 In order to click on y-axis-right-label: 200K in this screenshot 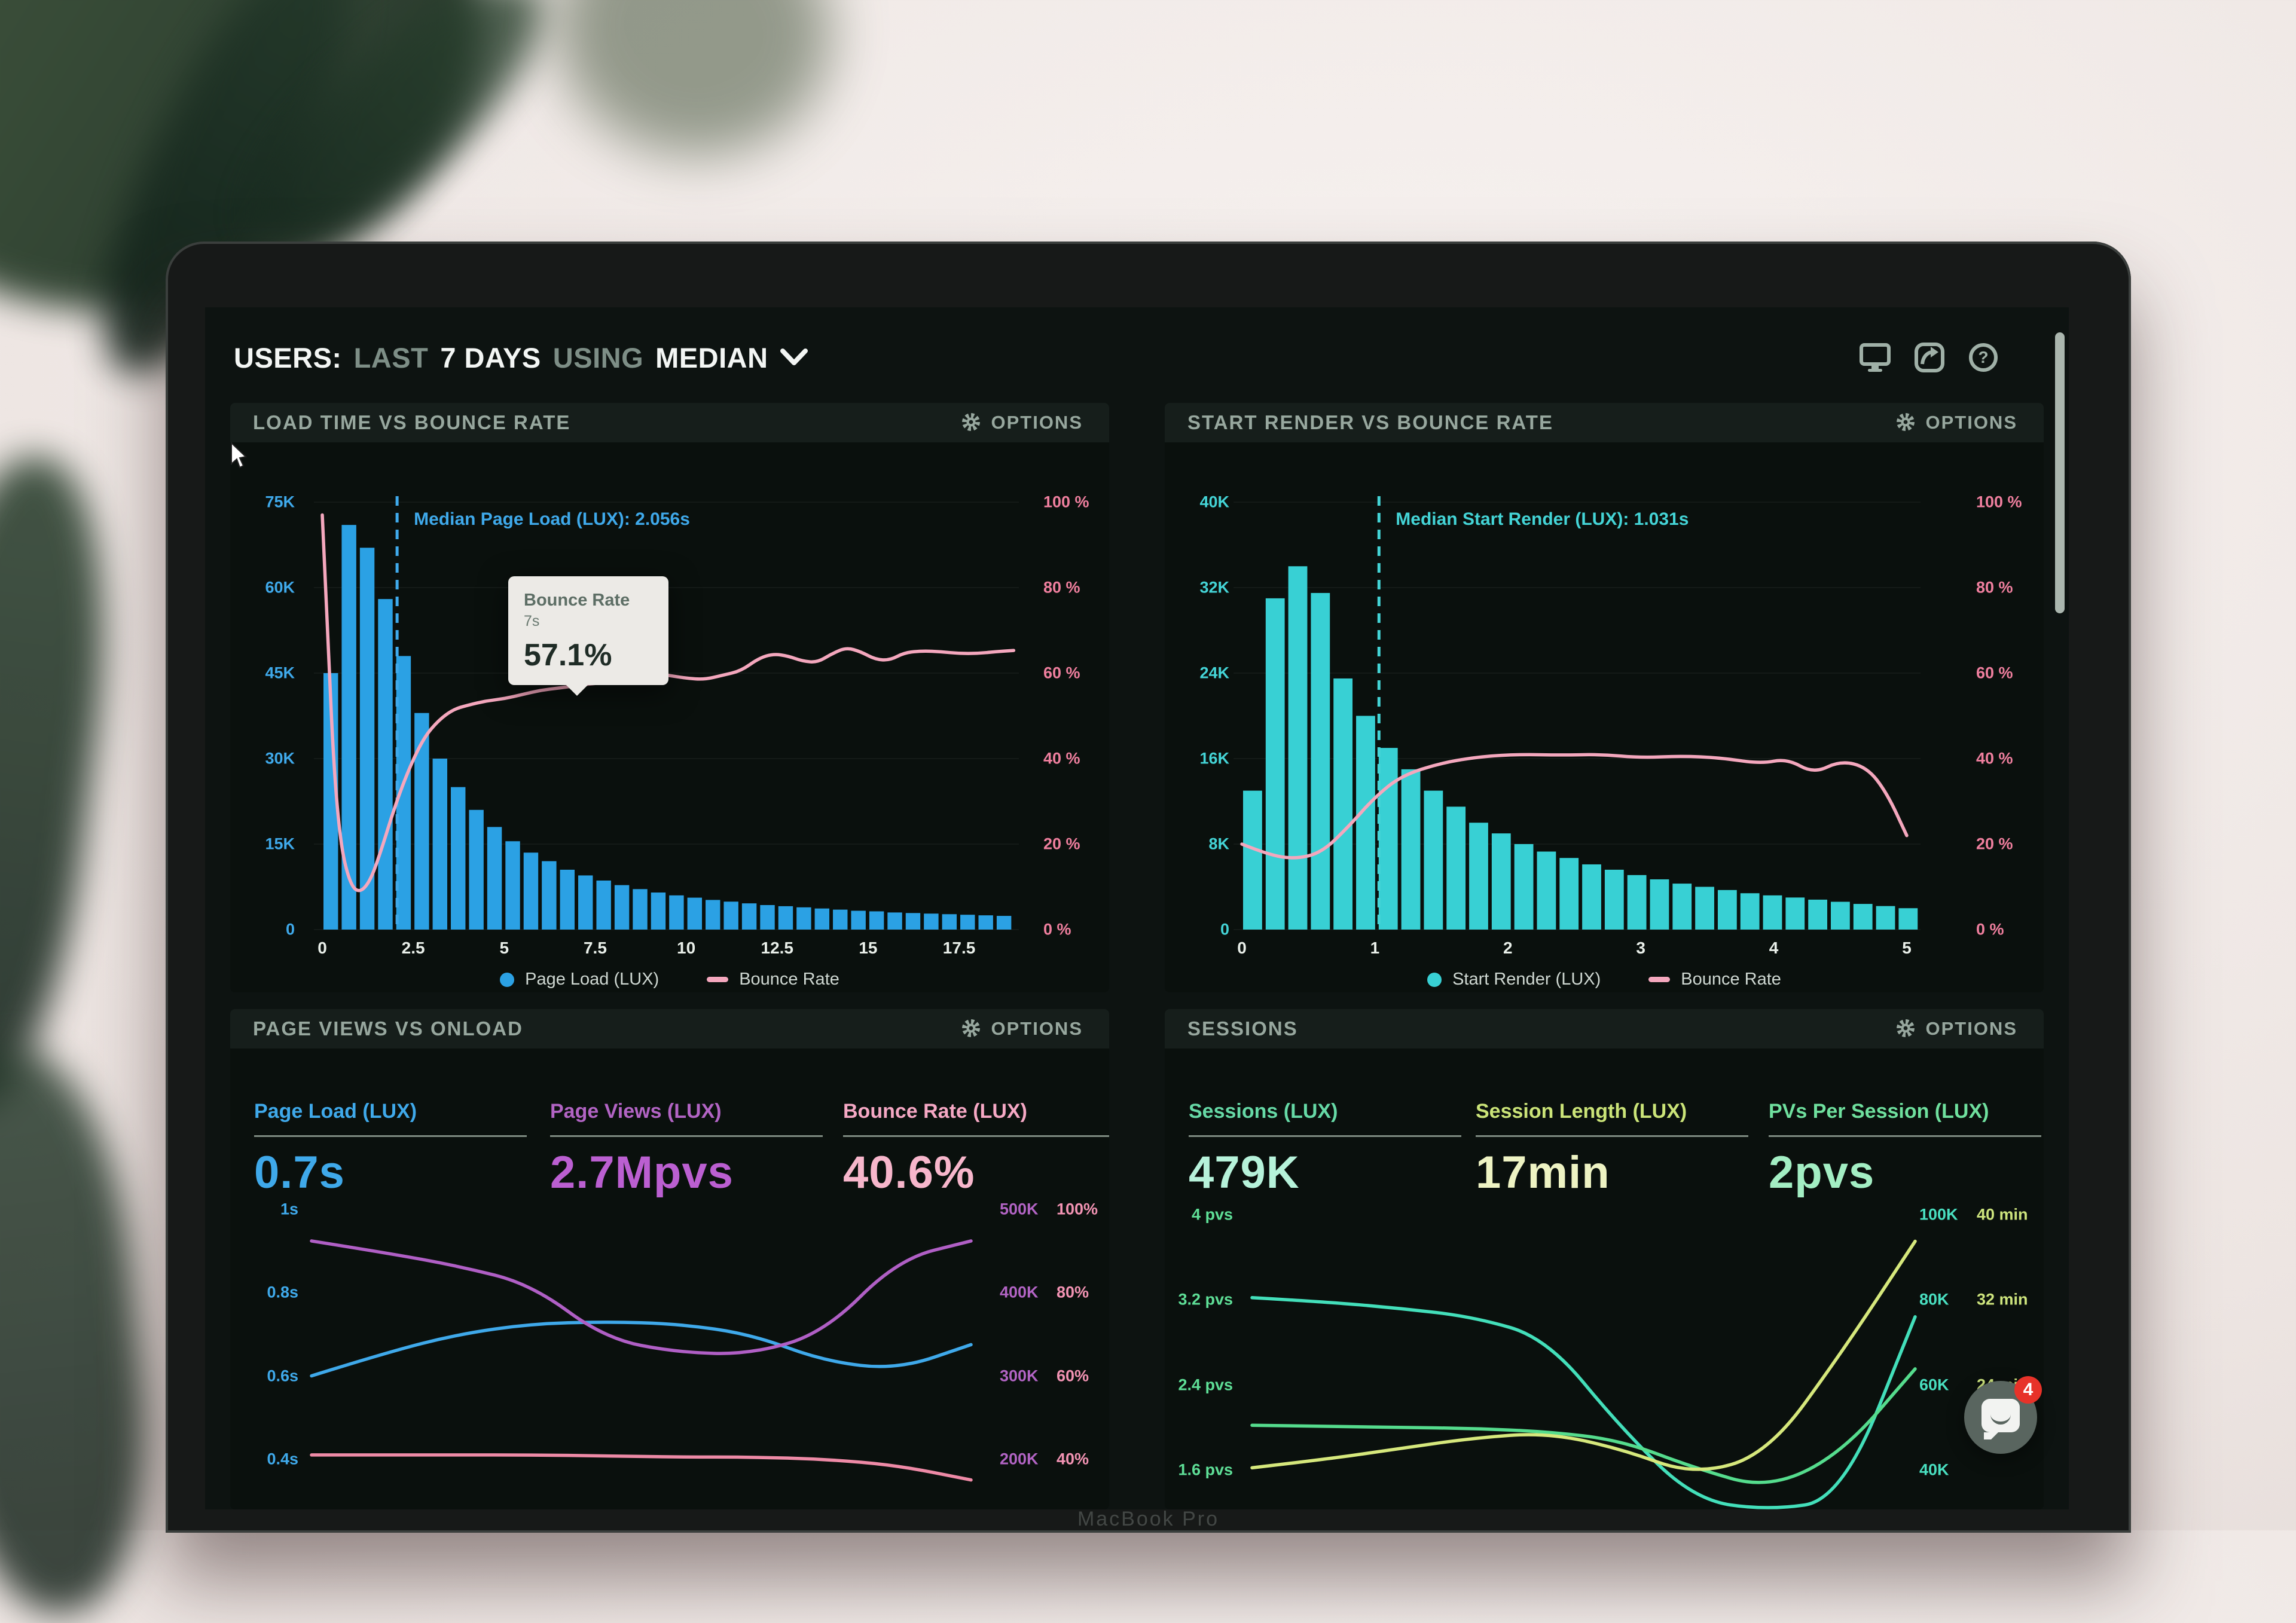, I will do `click(1019, 1459)`.